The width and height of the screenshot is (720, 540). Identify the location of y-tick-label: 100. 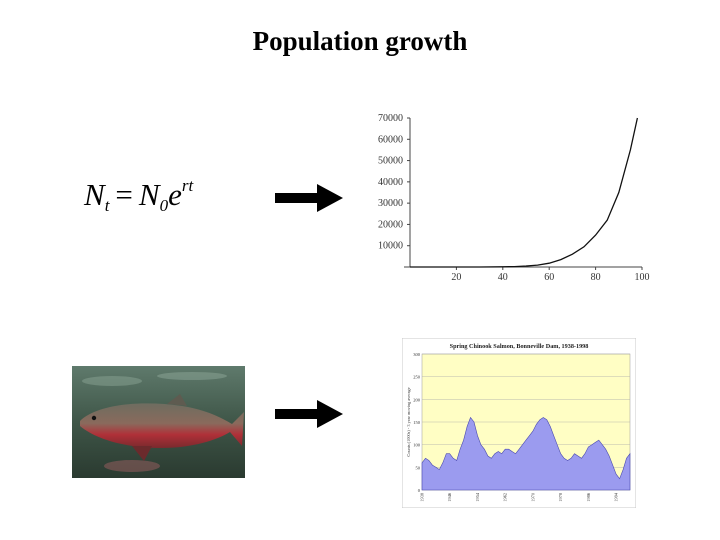
(417, 445).